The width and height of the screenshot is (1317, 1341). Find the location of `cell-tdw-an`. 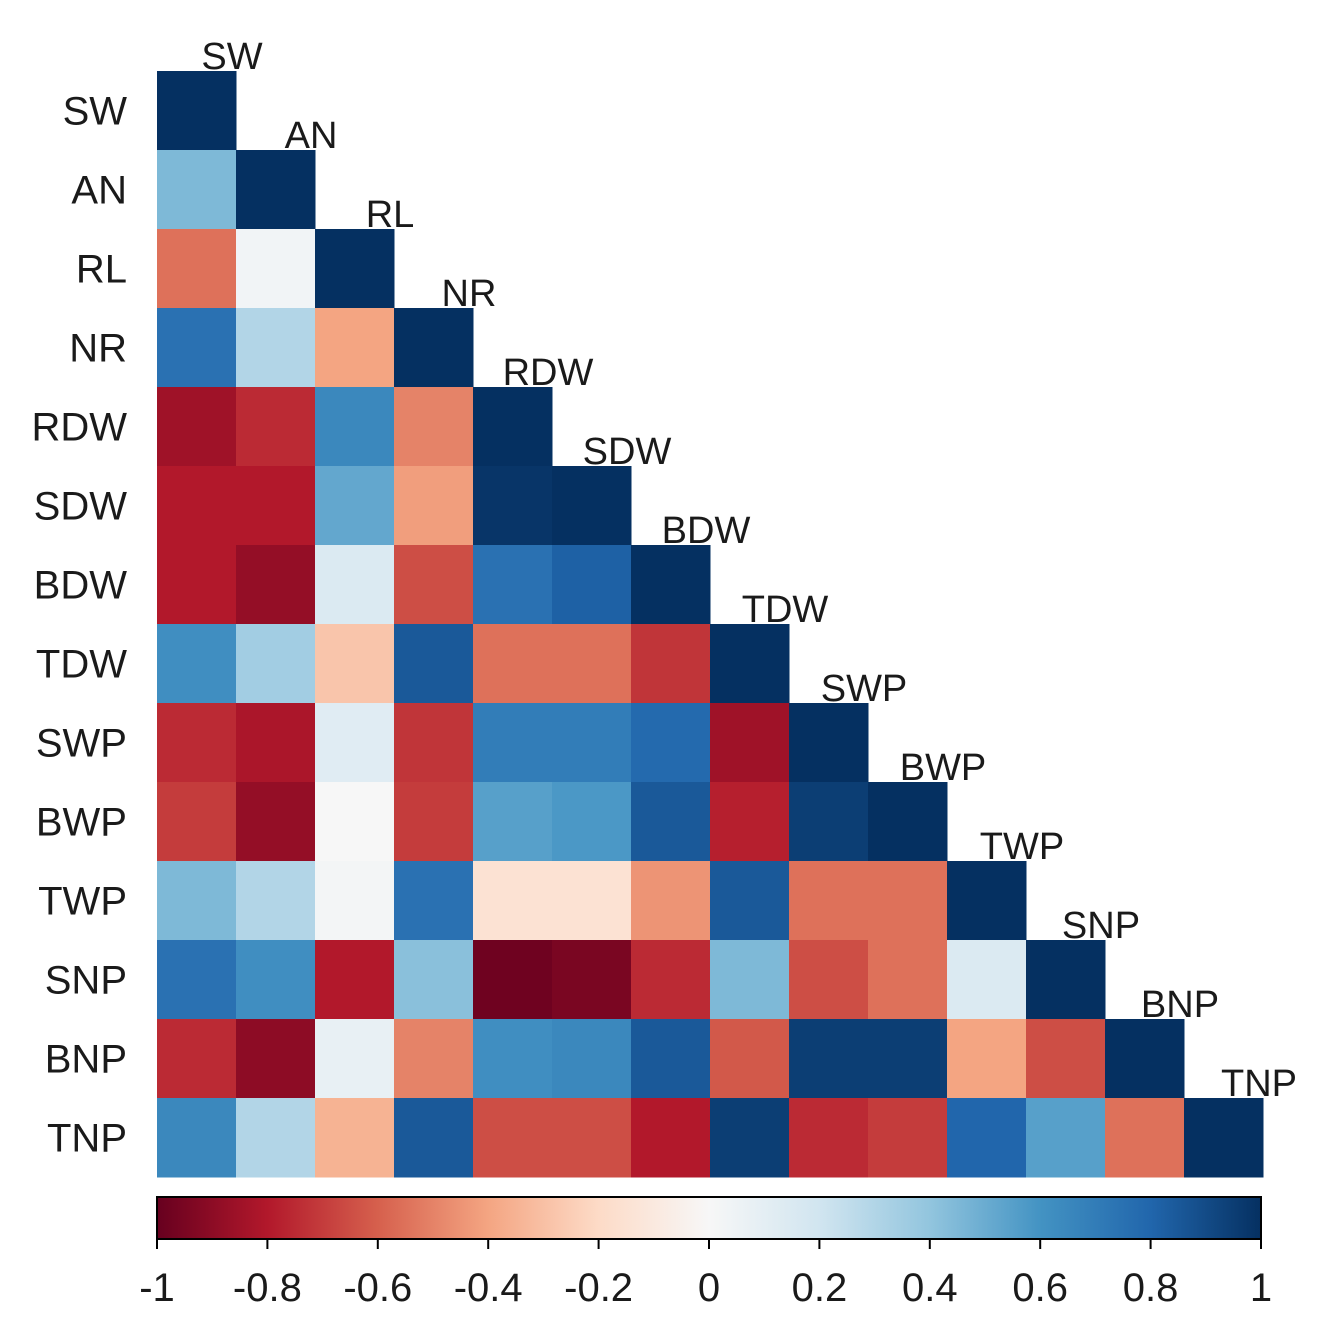

cell-tdw-an is located at coordinates (276, 664).